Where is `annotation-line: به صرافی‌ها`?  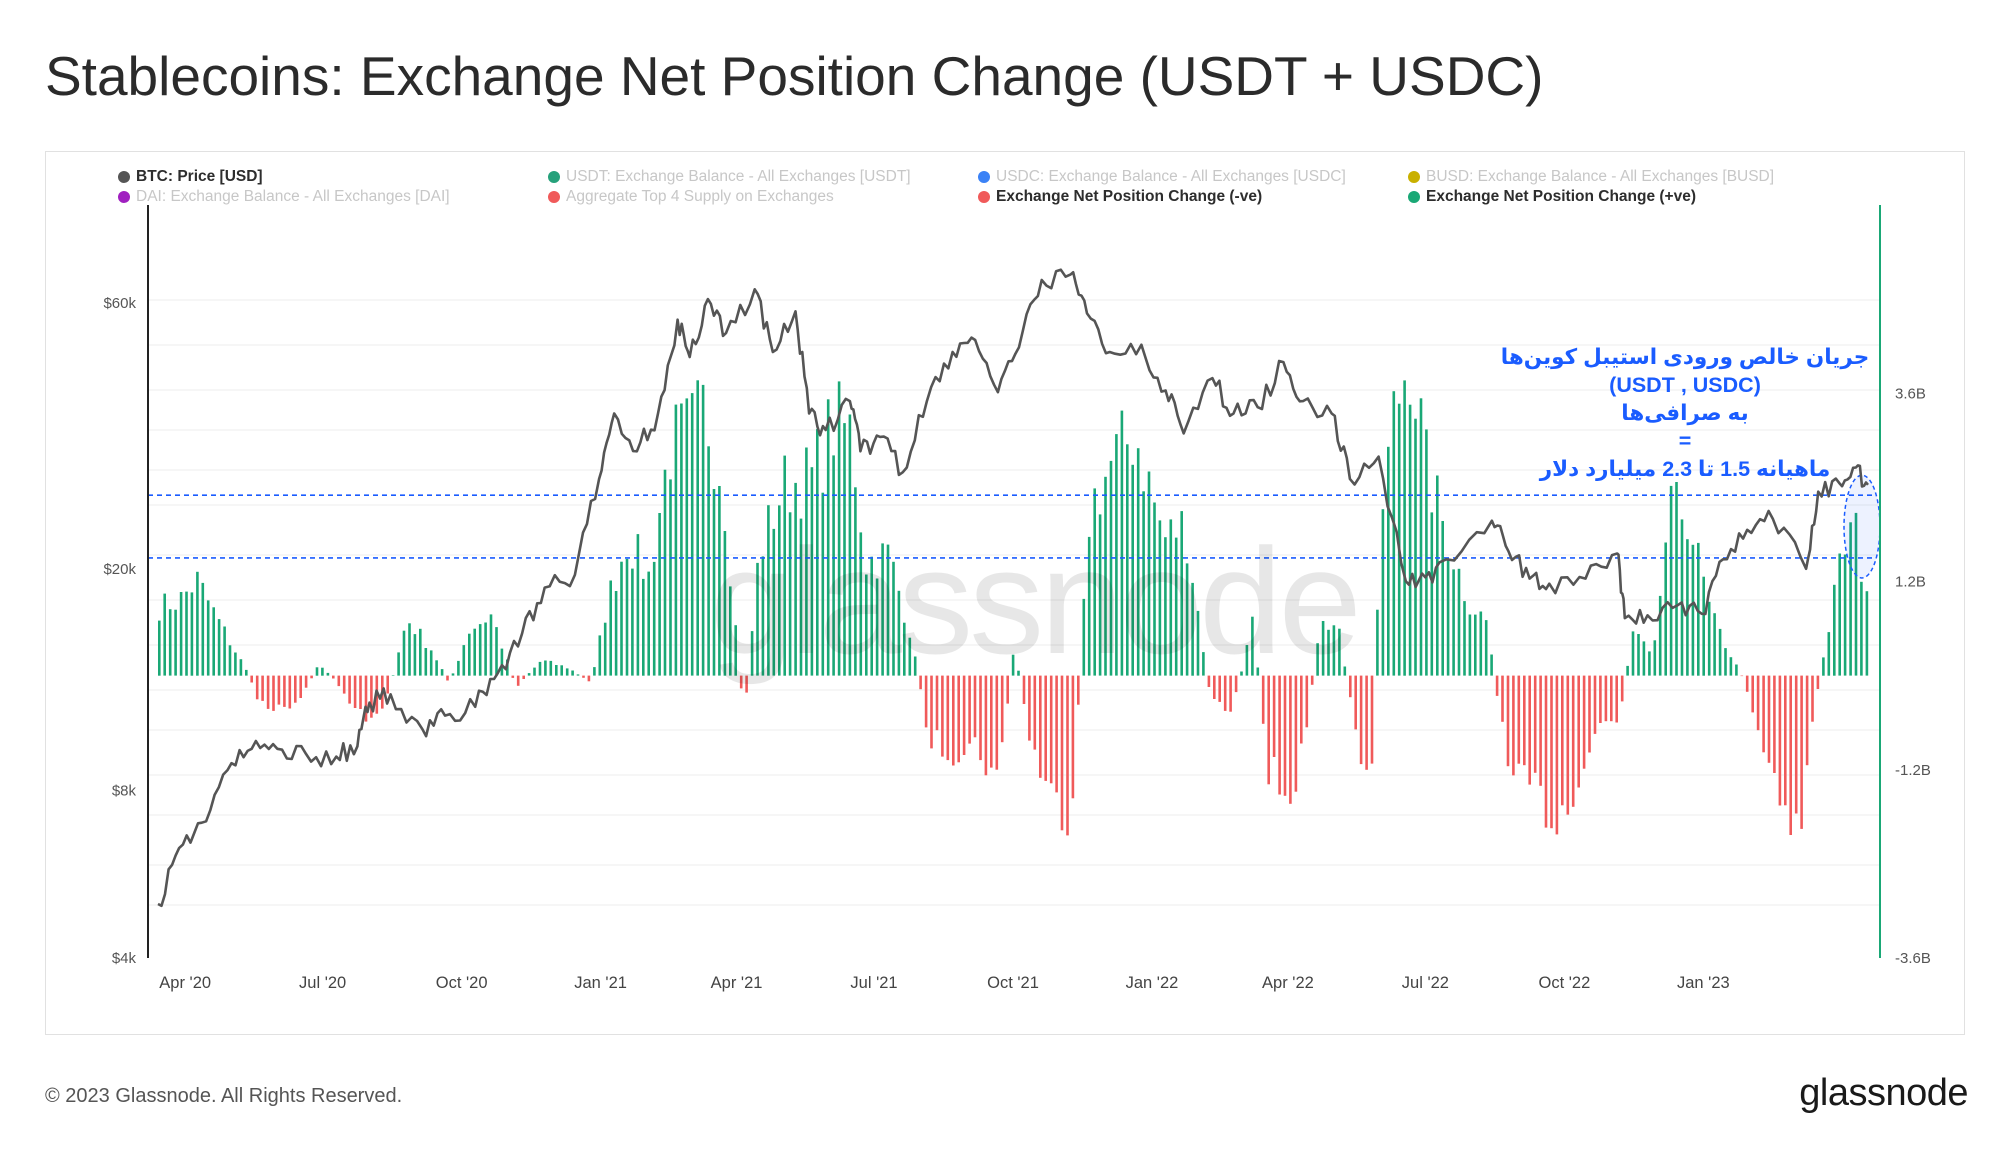 annotation-line: به صرافی‌ها is located at coordinates (1685, 413).